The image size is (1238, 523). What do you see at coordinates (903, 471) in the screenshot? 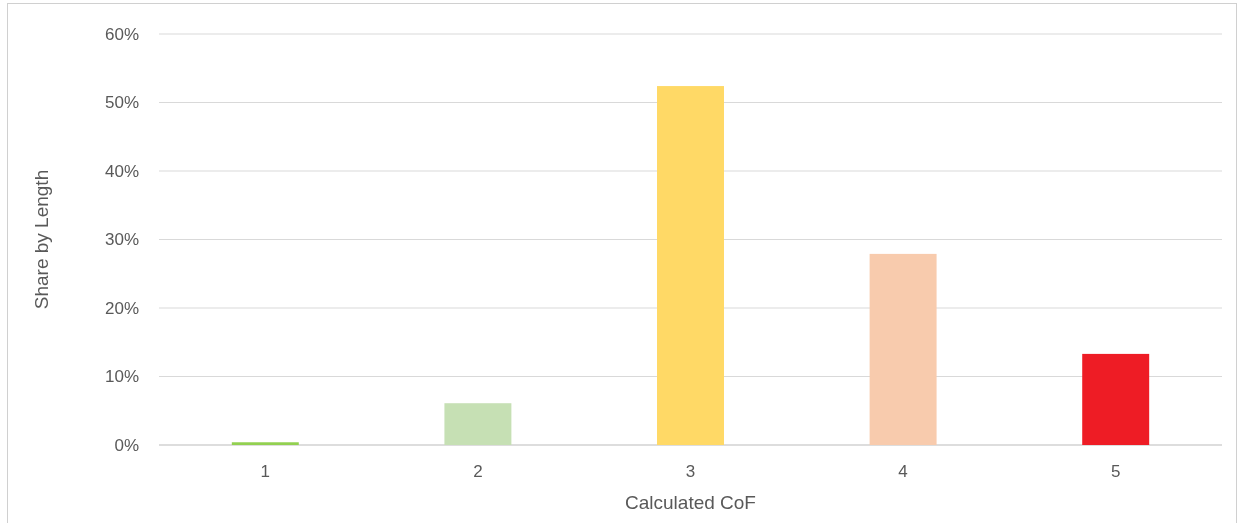
I see `x-tick-label: 4` at bounding box center [903, 471].